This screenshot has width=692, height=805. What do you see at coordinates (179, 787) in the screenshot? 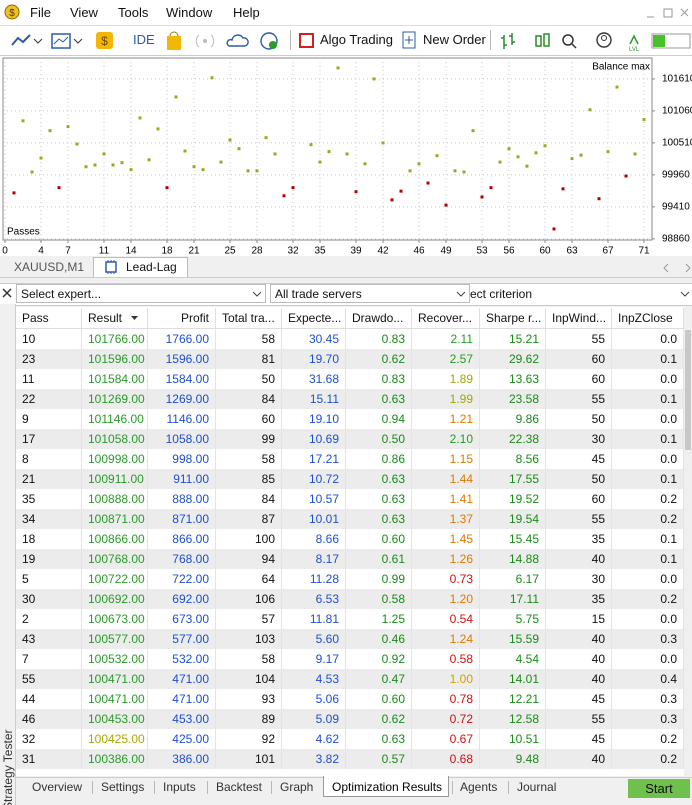
I see `bottom-tab: Inputs` at bounding box center [179, 787].